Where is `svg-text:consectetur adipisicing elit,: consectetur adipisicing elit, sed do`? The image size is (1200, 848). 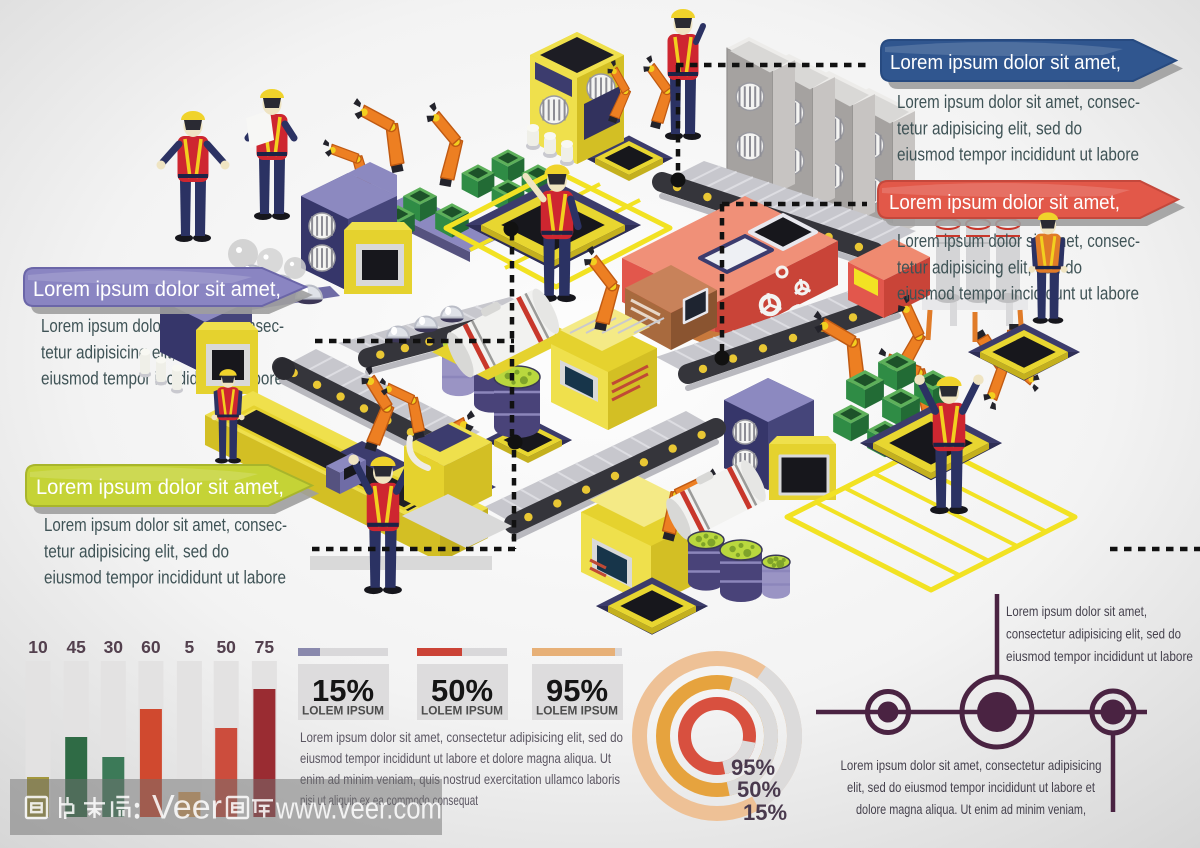
svg-text:consectetur adipisicing elit,: consectetur adipisicing elit, sed do is located at coordinates (1093, 634).